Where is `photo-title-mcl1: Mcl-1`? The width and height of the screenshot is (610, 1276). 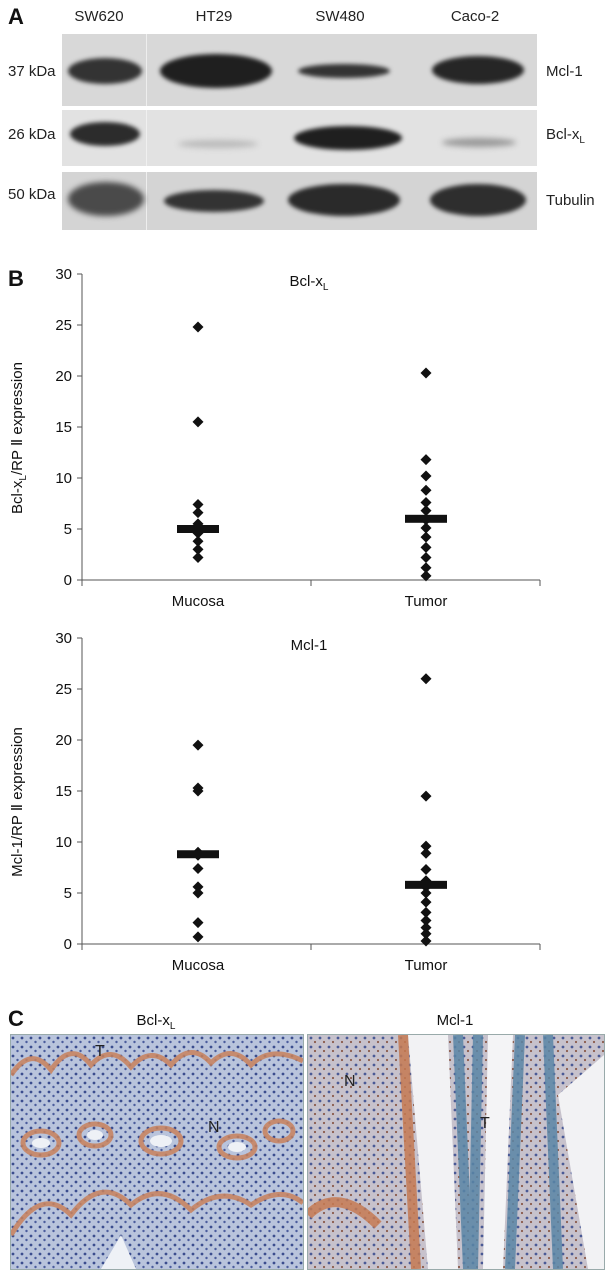 photo-title-mcl1: Mcl-1 is located at coordinates (455, 1020).